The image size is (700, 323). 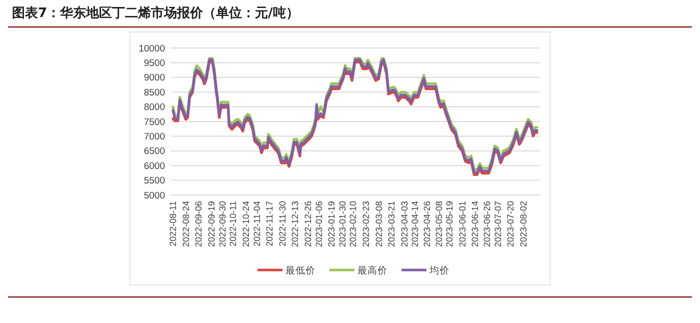 I want to click on x-tick-label: 2023-07-07, so click(x=497, y=224).